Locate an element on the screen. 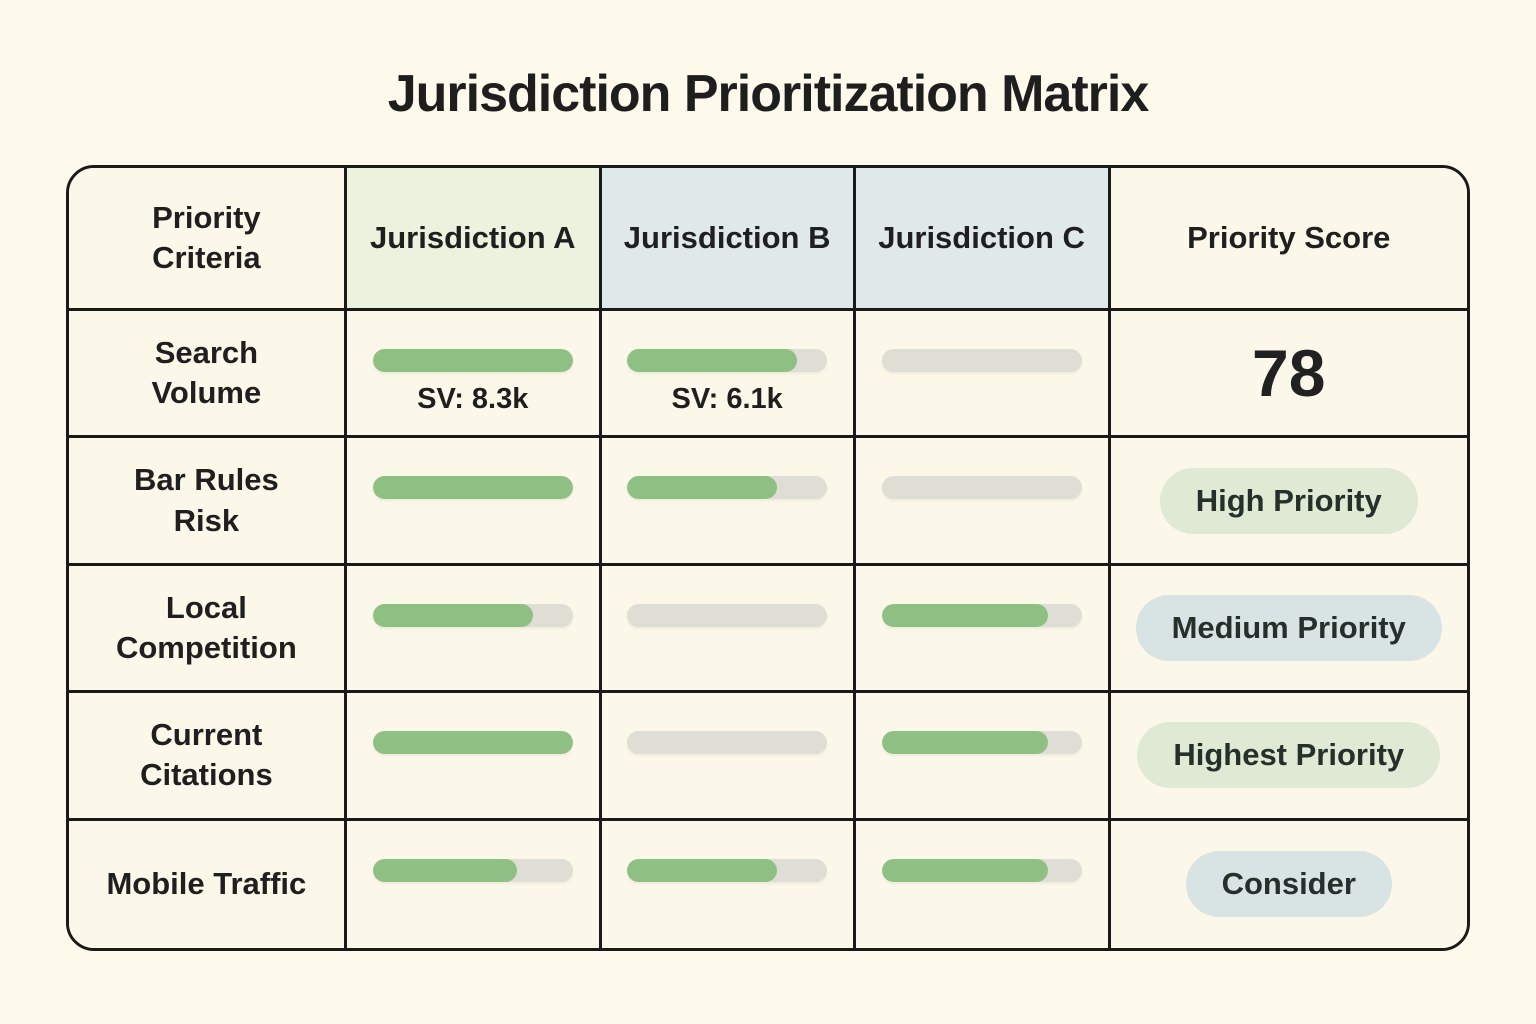  priority-badge: High Priority is located at coordinates (1288, 500).